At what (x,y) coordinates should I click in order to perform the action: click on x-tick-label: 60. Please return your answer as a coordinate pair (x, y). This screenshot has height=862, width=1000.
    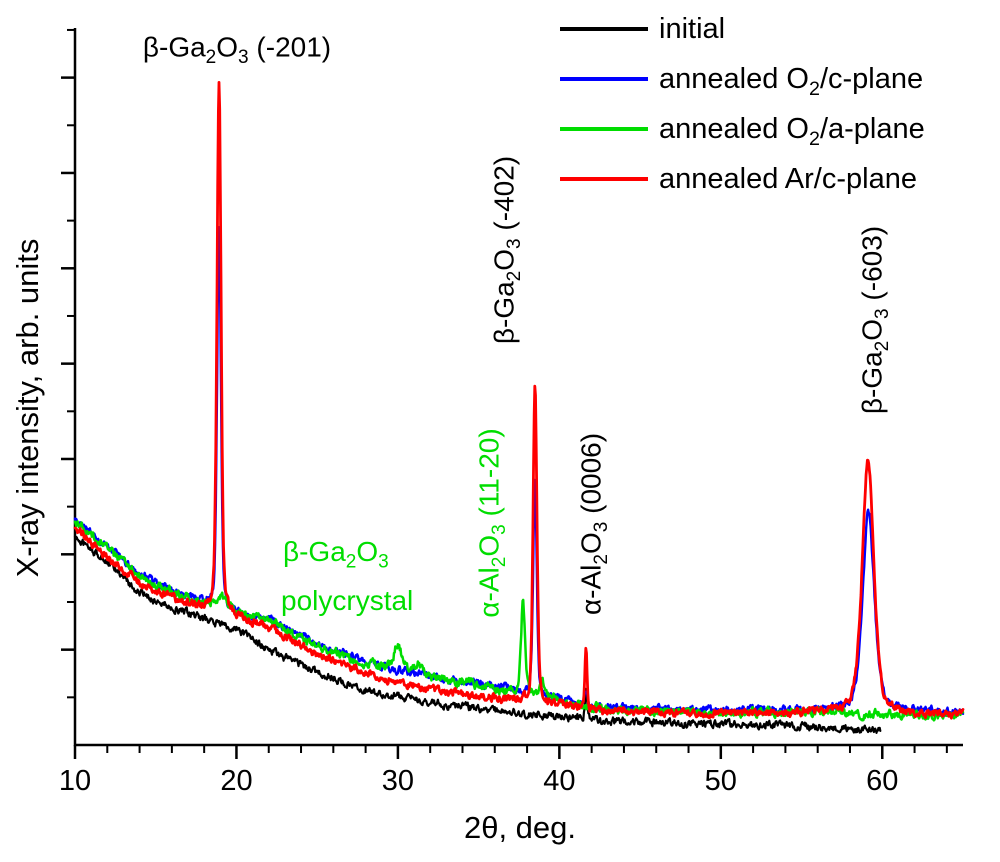
    Looking at the image, I should click on (882, 781).